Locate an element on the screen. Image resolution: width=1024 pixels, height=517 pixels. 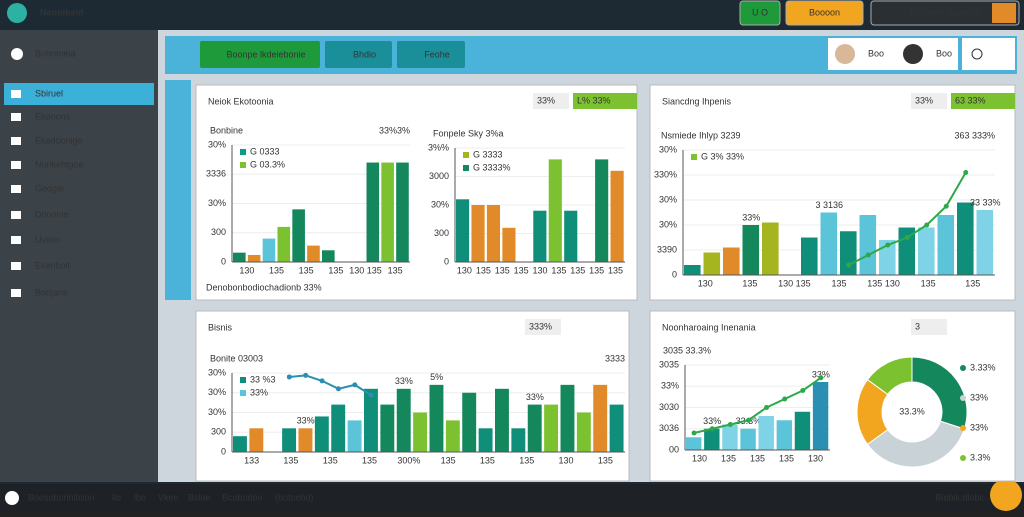
footer-link: lio is located at coordinates (116, 497).